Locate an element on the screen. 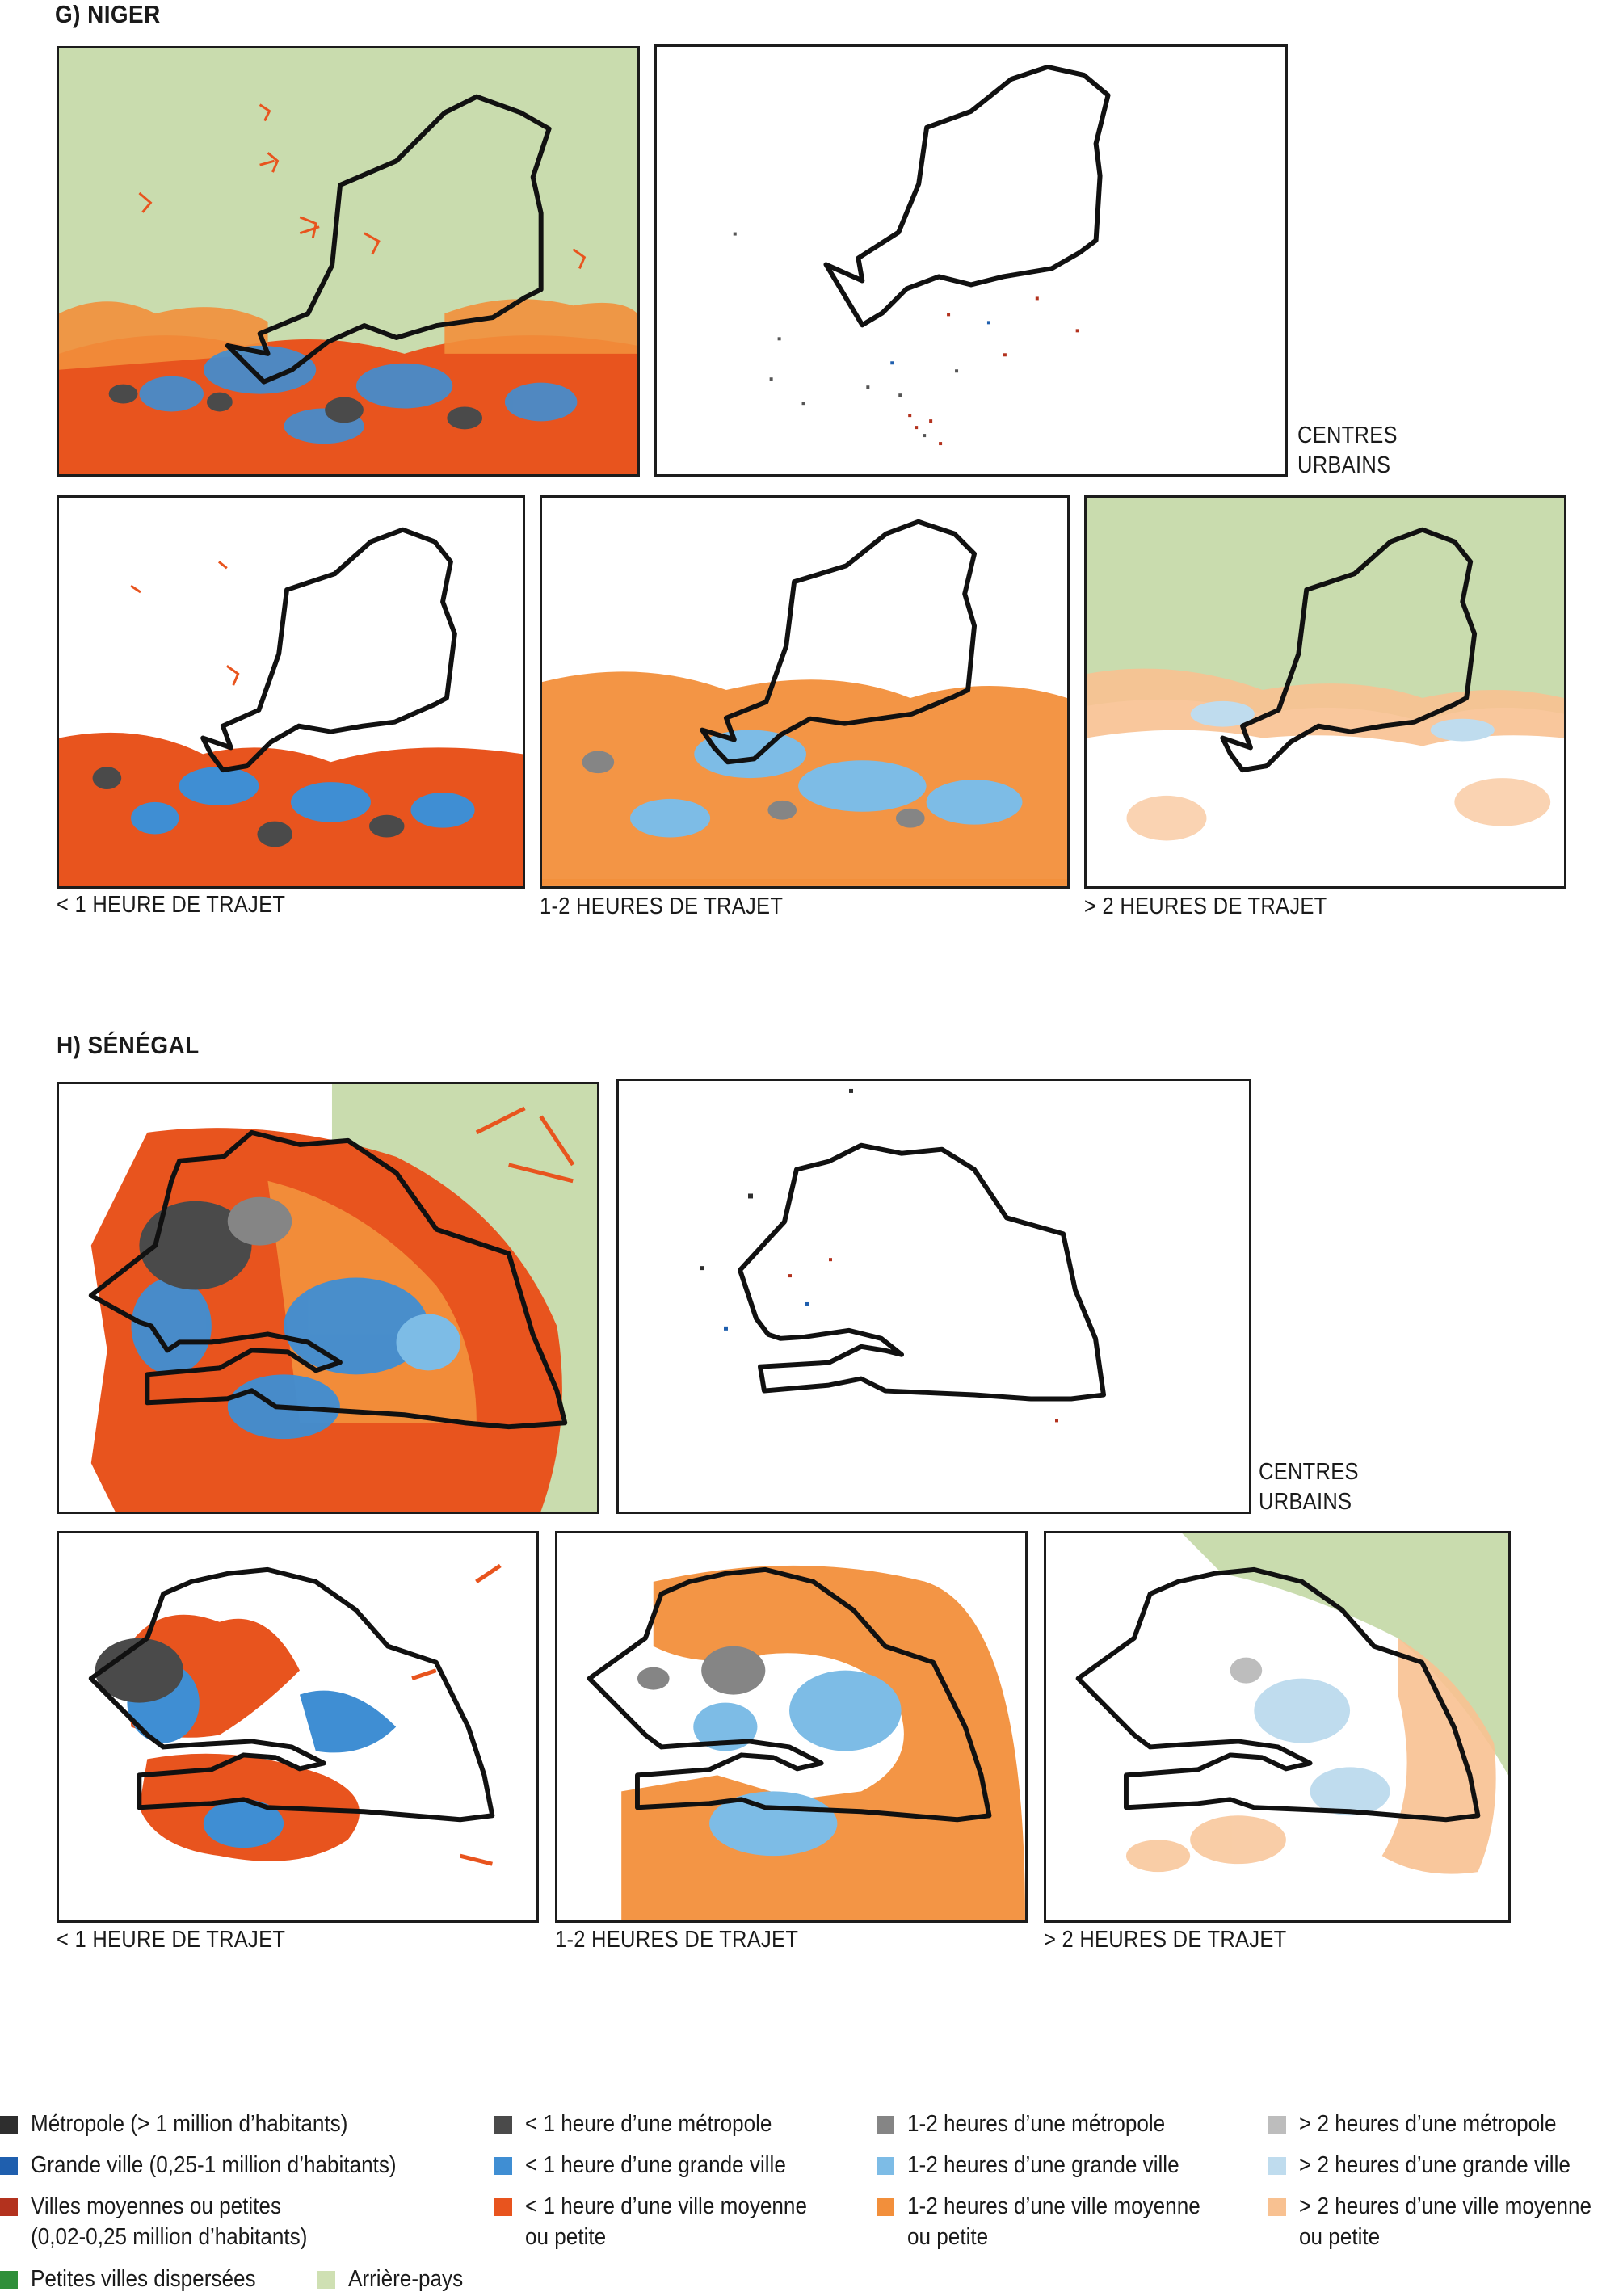 Image resolution: width=1602 pixels, height=2296 pixels. map-senegal-urban-centres is located at coordinates (934, 1296).